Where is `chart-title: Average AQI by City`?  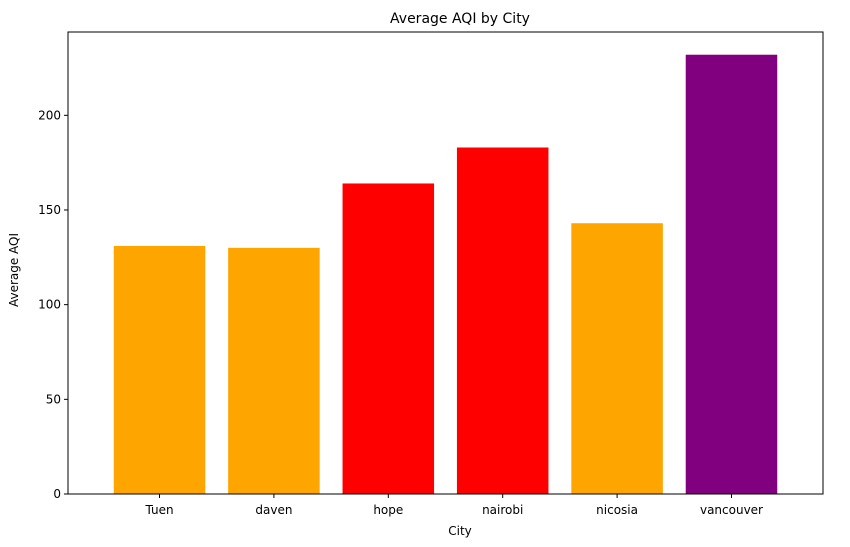
chart-title: Average AQI by City is located at coordinates (460, 19).